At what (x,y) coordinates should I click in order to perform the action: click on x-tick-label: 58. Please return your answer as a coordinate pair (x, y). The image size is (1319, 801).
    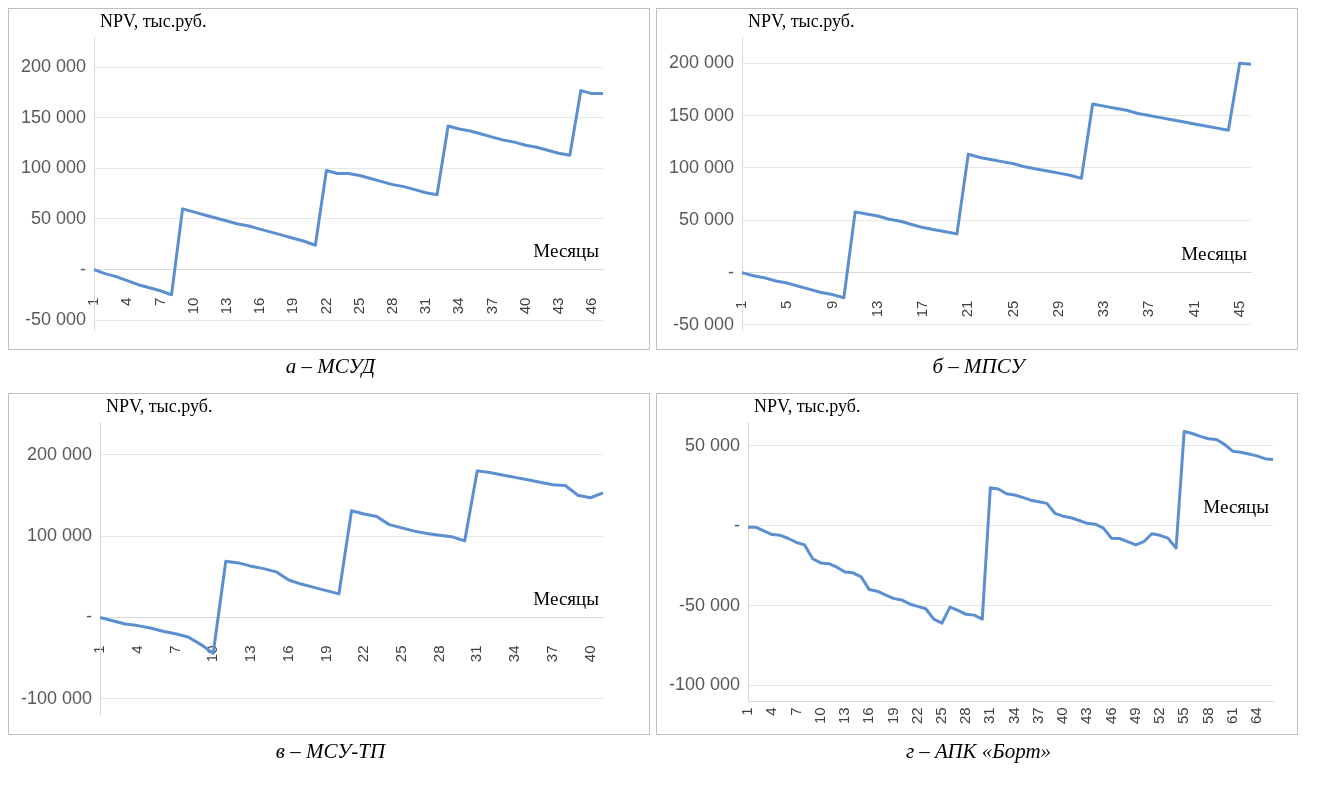
    Looking at the image, I should click on (1207, 715).